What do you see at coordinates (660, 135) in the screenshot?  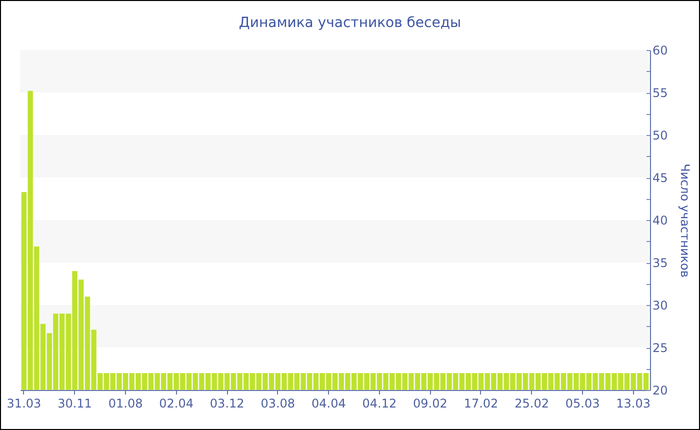 I see `y-tick-label: 50` at bounding box center [660, 135].